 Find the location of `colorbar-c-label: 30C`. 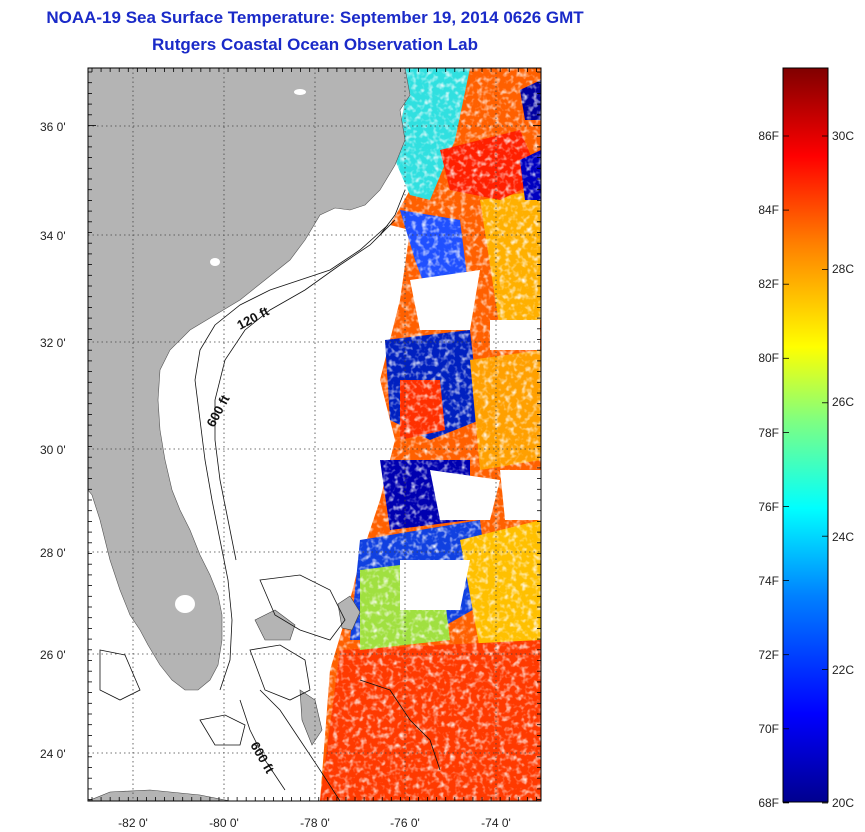

colorbar-c-label: 30C is located at coordinates (843, 136).